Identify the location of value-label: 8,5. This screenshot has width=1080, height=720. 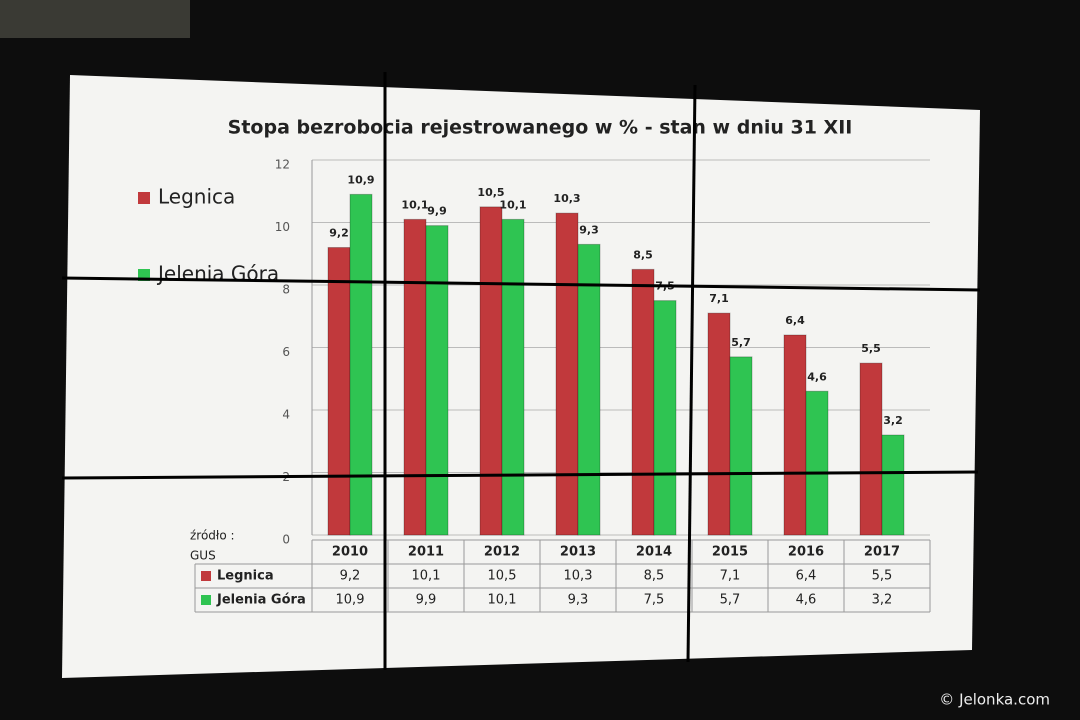
(643, 254).